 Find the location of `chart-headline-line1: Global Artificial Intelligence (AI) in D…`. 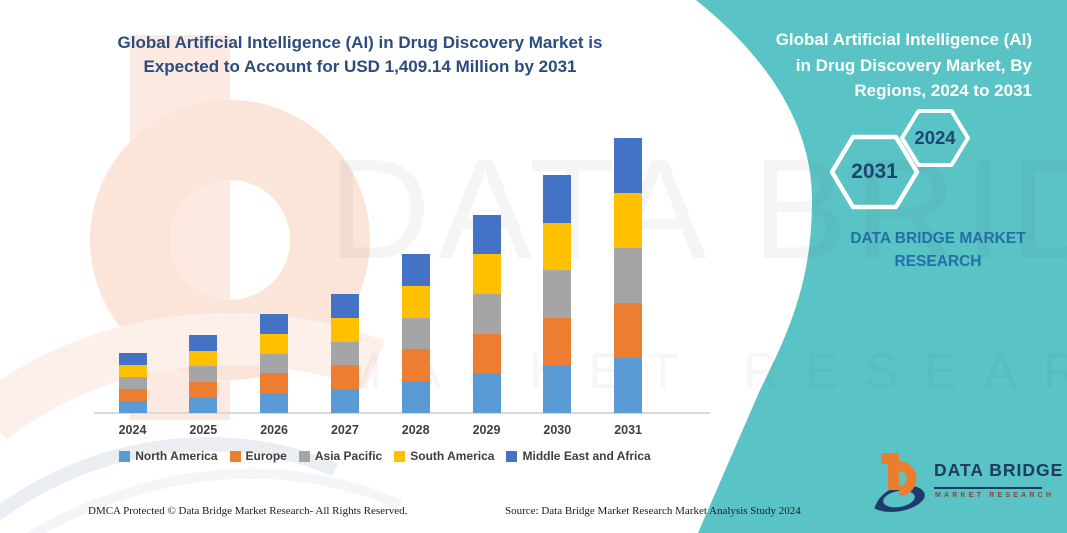

chart-headline-line1: Global Artificial Intelligence (AI) in D… is located at coordinates (360, 42).